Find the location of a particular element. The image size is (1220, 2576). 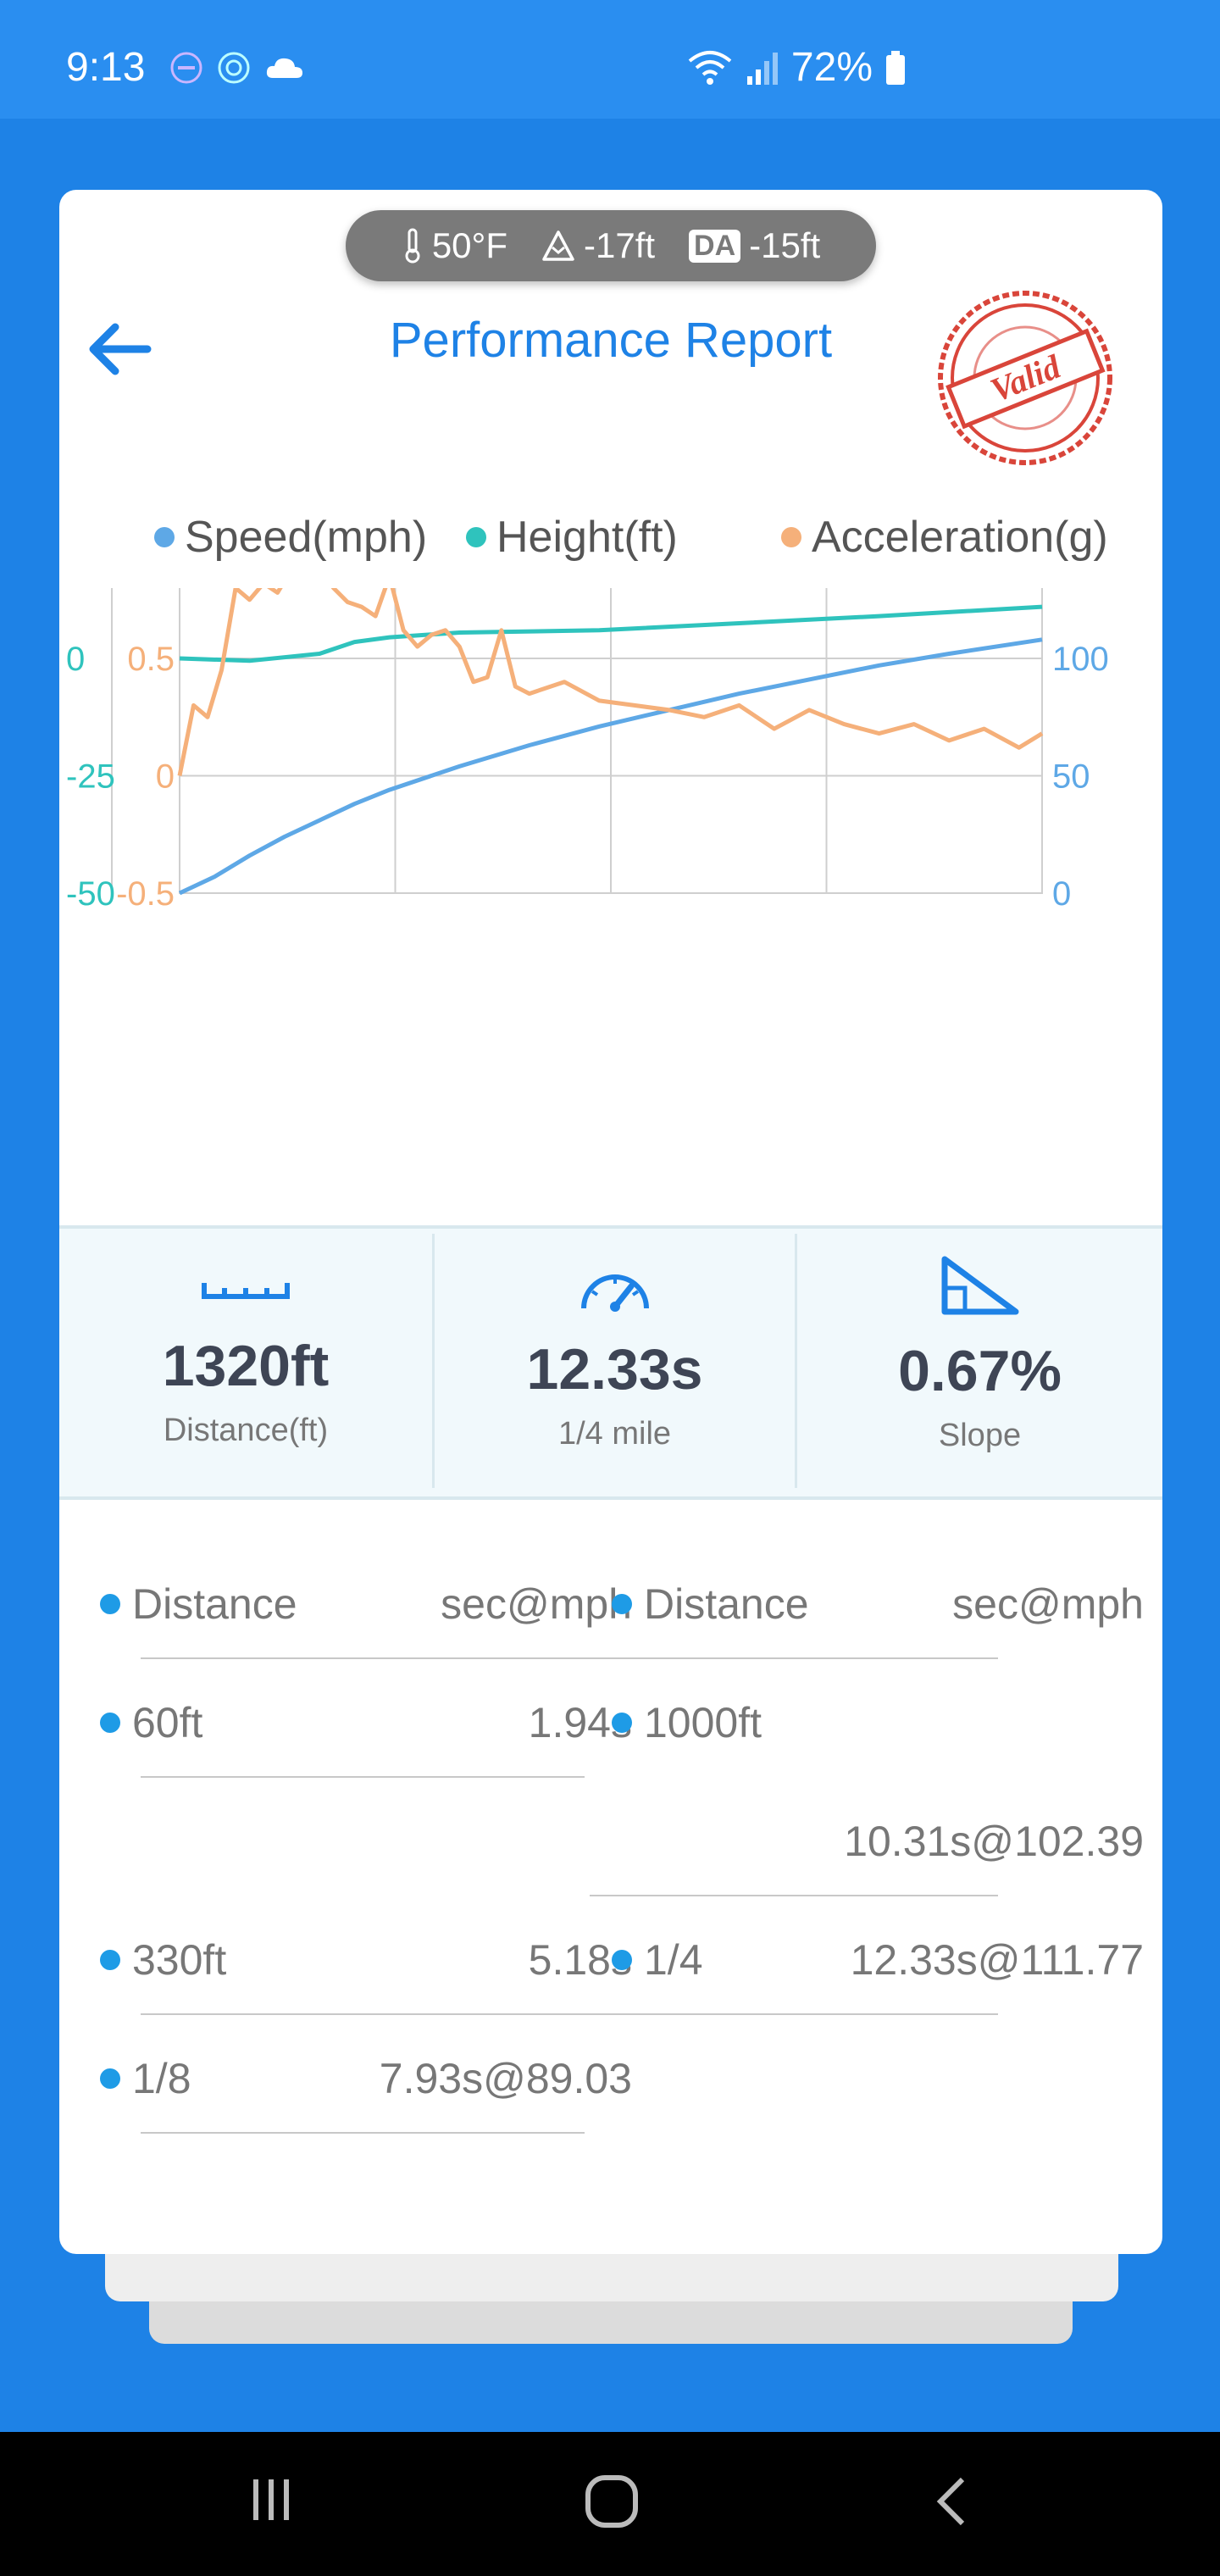

wifi-icon is located at coordinates (710, 67).